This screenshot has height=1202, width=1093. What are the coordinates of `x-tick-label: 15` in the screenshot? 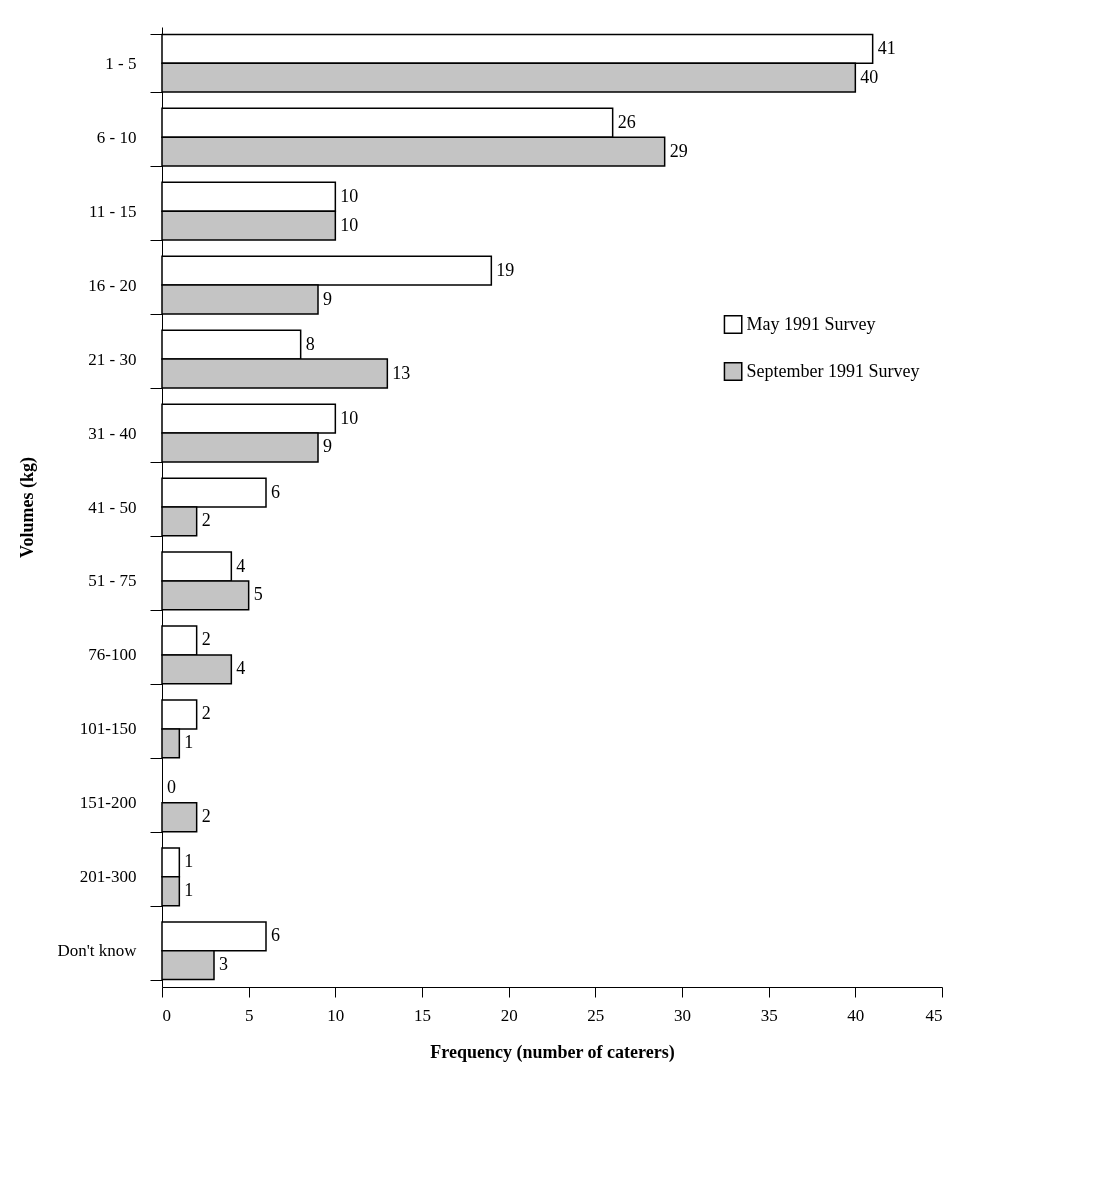 It's located at (422, 1015).